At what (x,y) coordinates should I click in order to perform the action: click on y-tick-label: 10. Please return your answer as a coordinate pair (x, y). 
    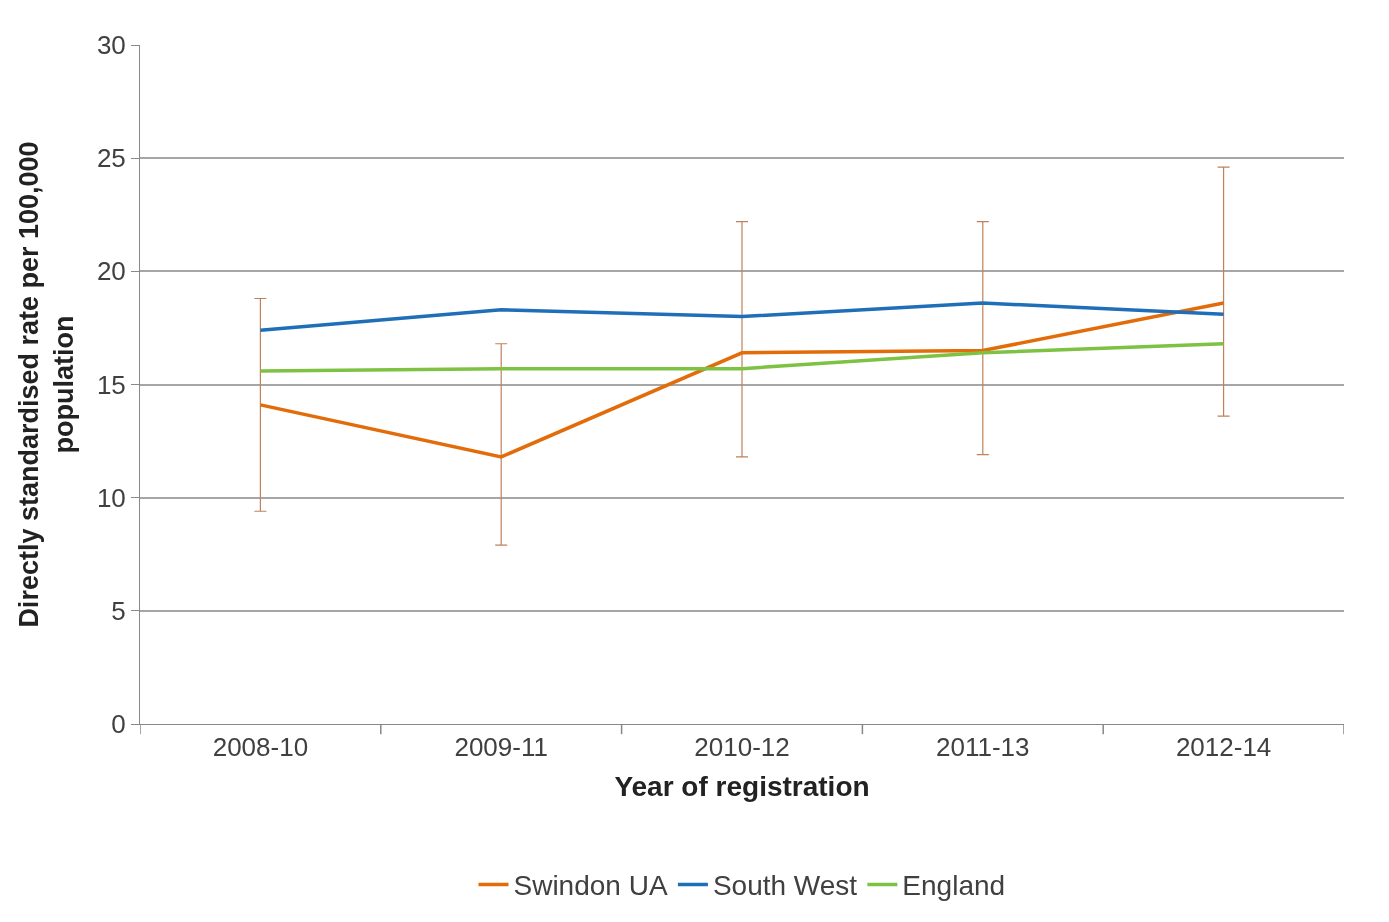
    Looking at the image, I should click on (111, 497).